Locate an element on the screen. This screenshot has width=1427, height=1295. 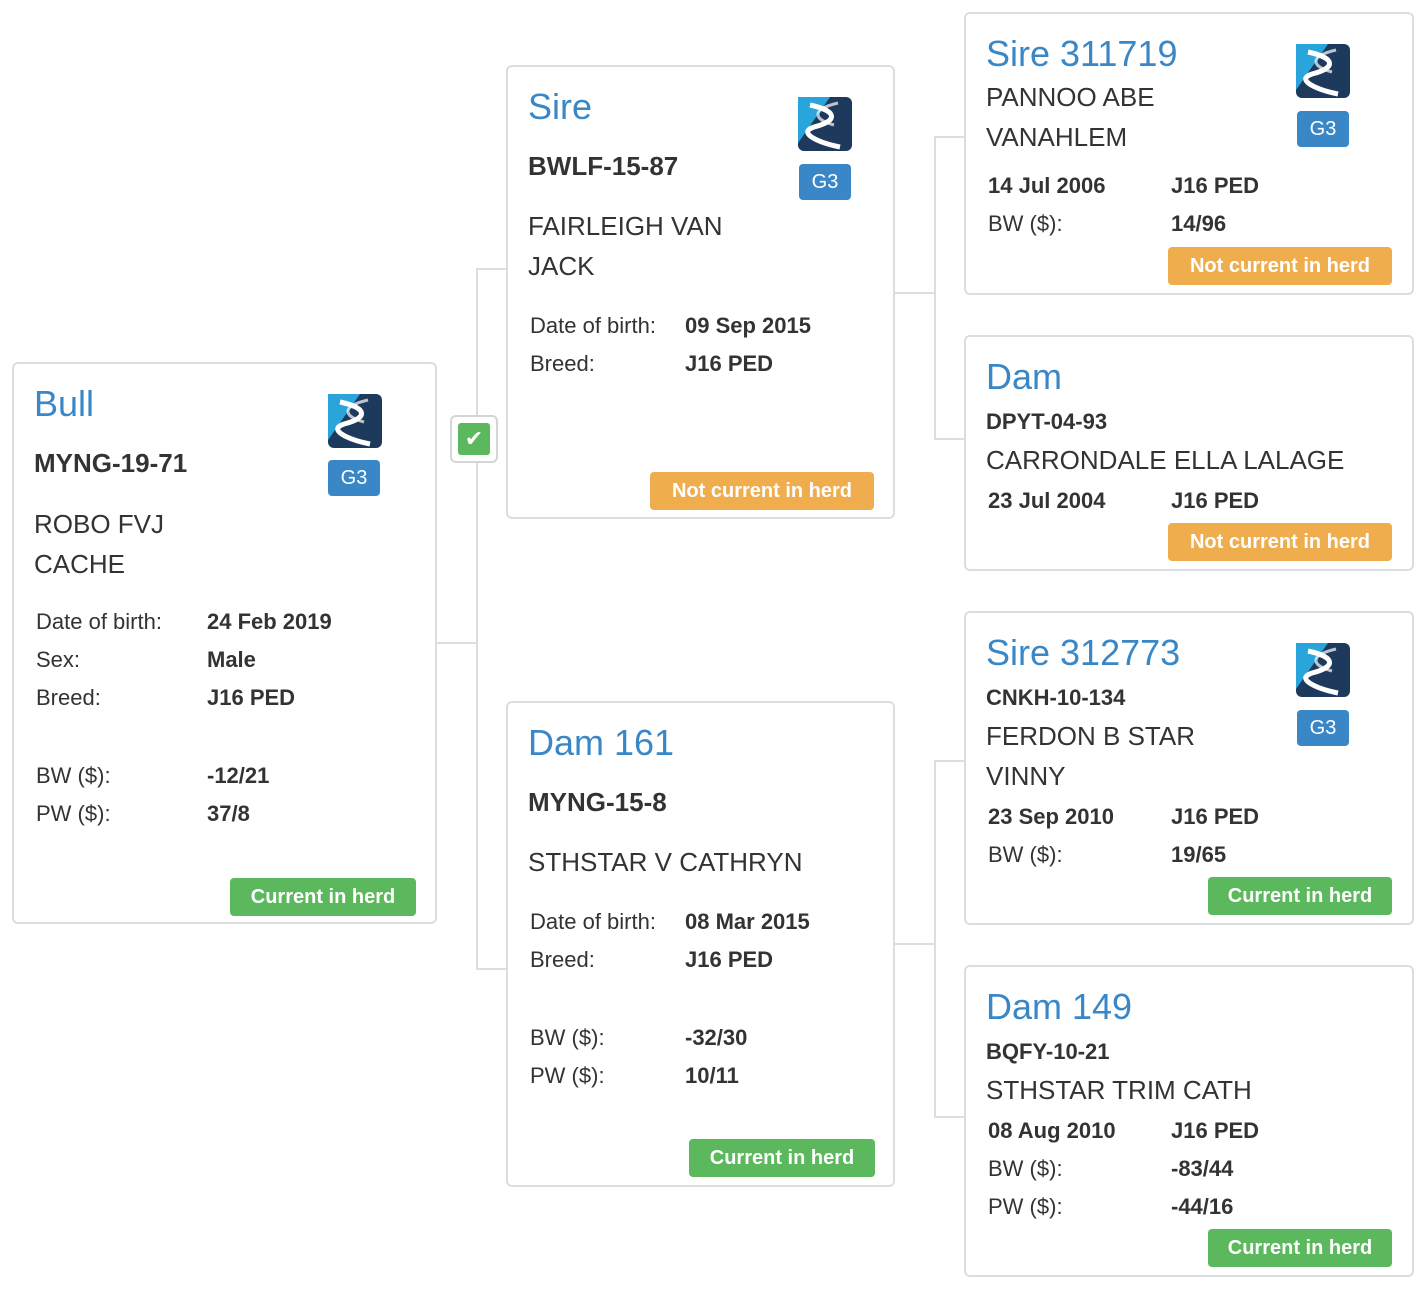
dob-value: 23 Jul 2004 is located at coordinates (1047, 500).